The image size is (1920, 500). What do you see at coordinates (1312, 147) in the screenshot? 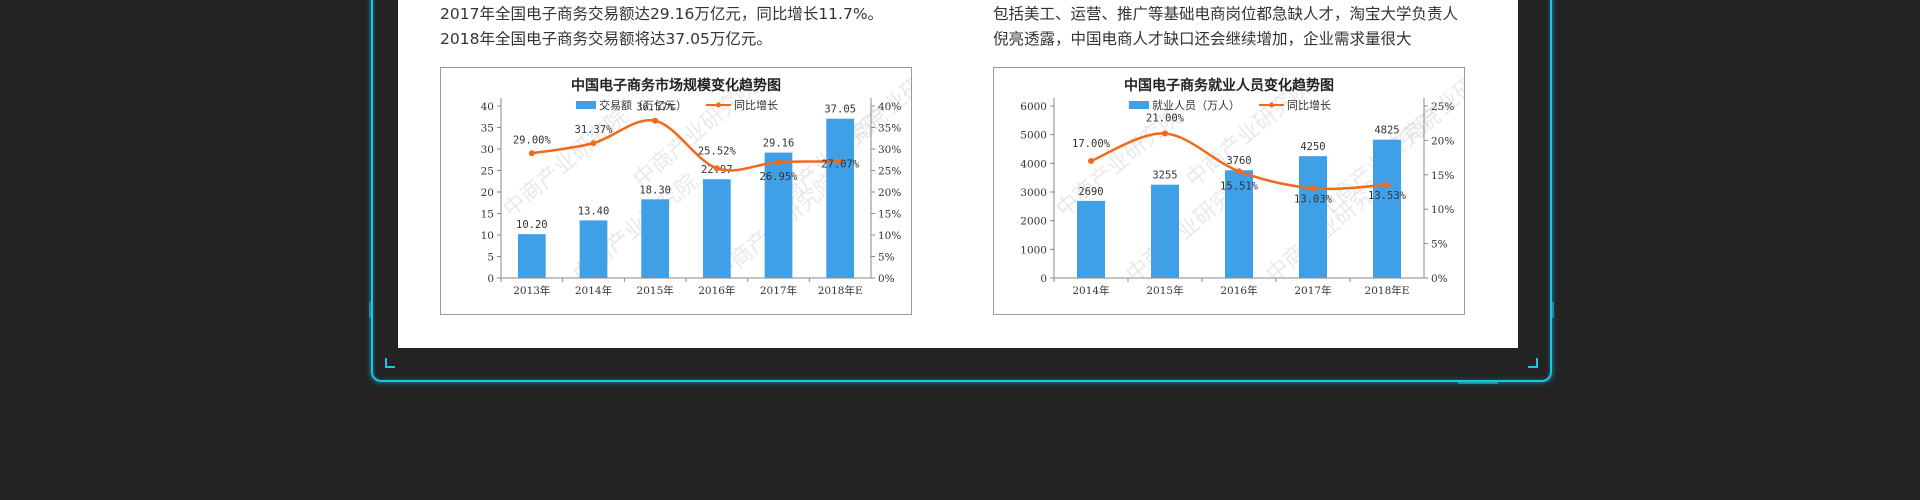
I see `bar-data-label: 4250` at bounding box center [1312, 147].